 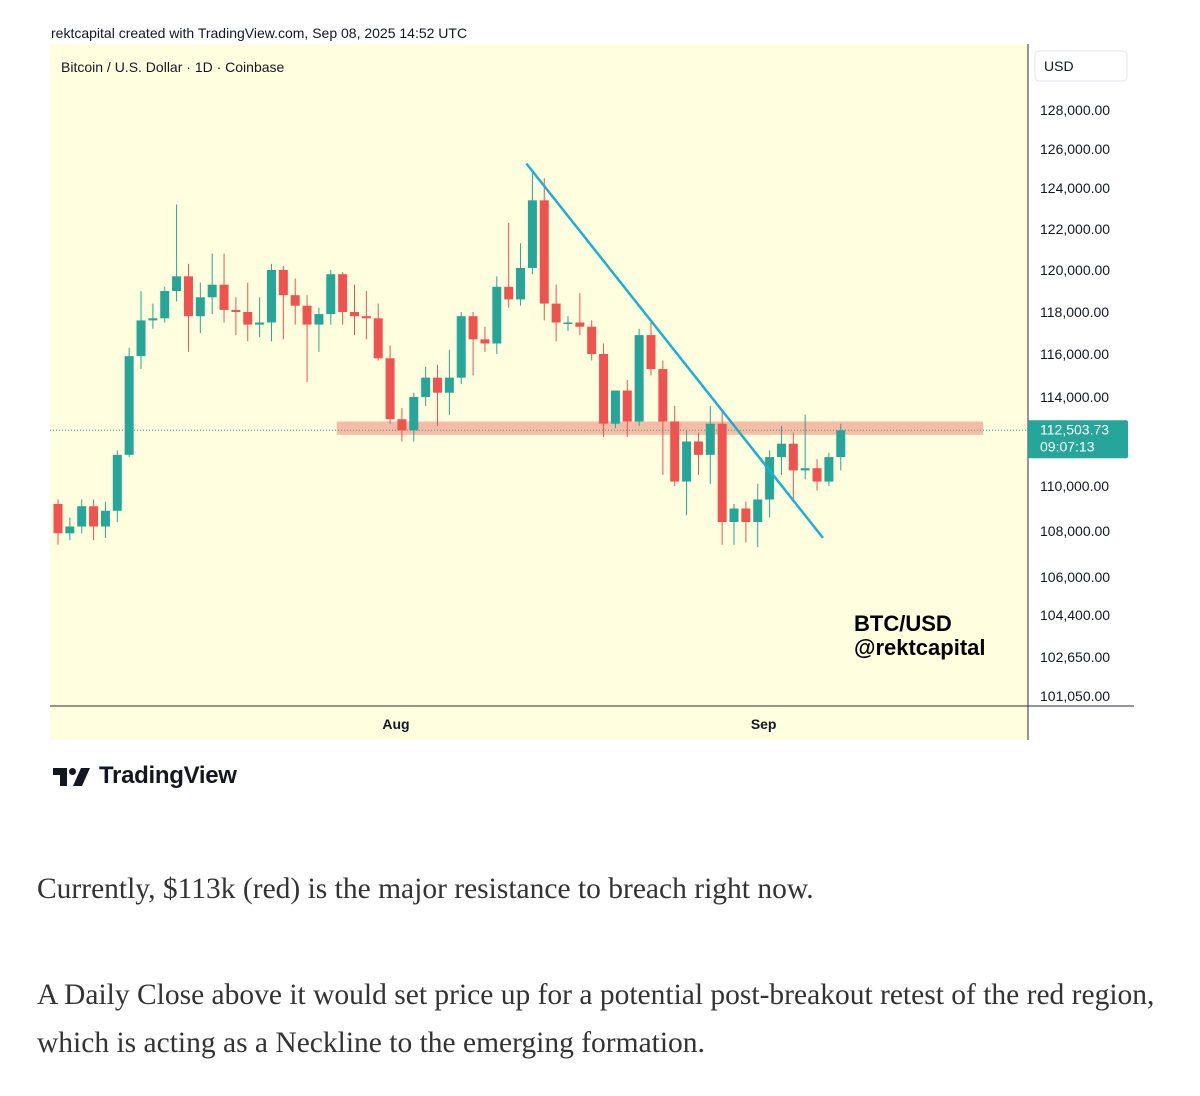 I want to click on trendline-layer, so click(x=674, y=350).